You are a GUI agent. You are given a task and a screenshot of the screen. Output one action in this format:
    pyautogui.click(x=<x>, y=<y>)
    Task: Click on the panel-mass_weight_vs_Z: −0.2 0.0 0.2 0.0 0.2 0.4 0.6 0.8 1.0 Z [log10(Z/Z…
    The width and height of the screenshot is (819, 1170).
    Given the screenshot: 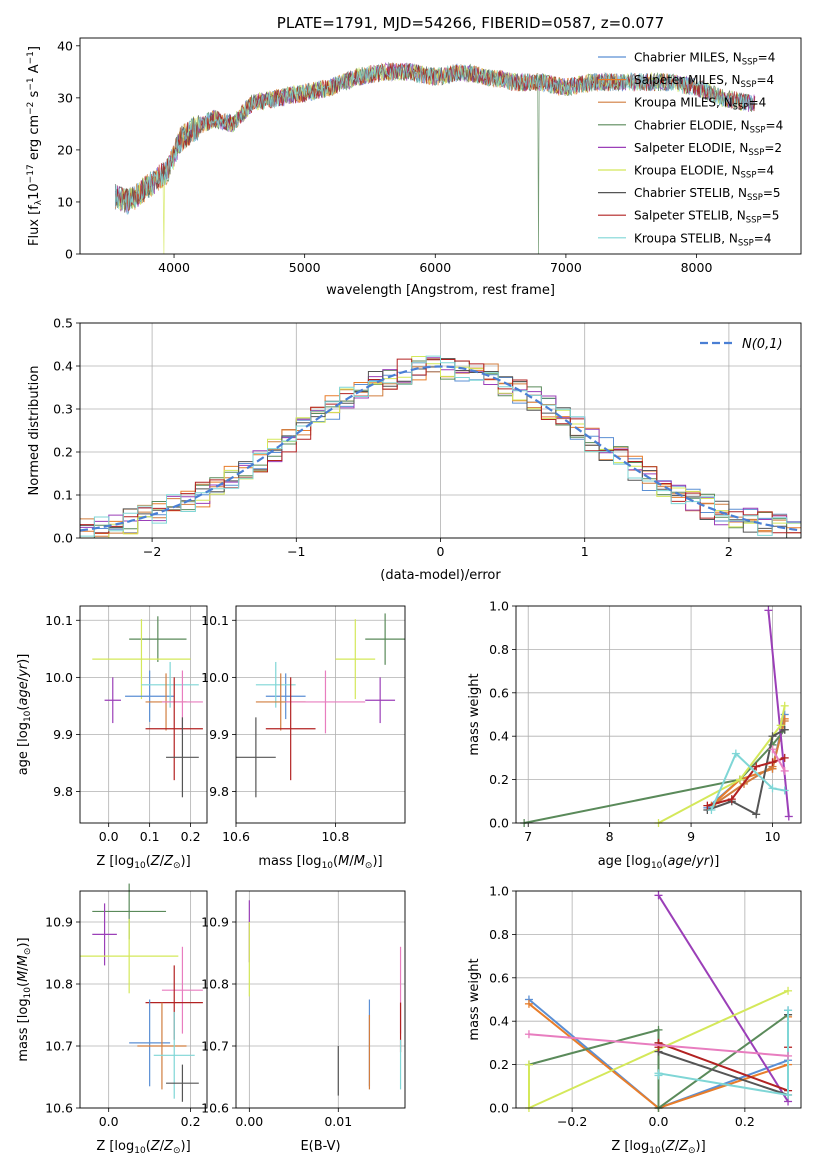 What is the action you would take?
    pyautogui.click(x=634, y=1020)
    